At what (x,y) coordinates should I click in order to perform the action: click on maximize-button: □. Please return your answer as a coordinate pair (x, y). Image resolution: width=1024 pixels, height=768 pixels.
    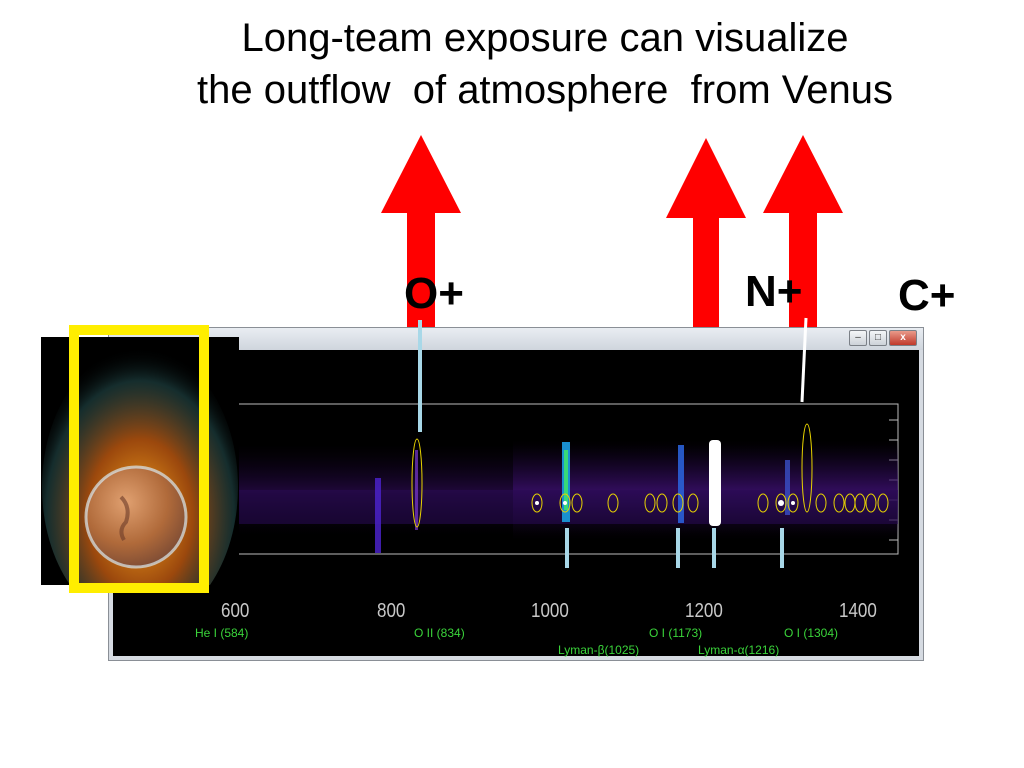
    Looking at the image, I should click on (878, 338).